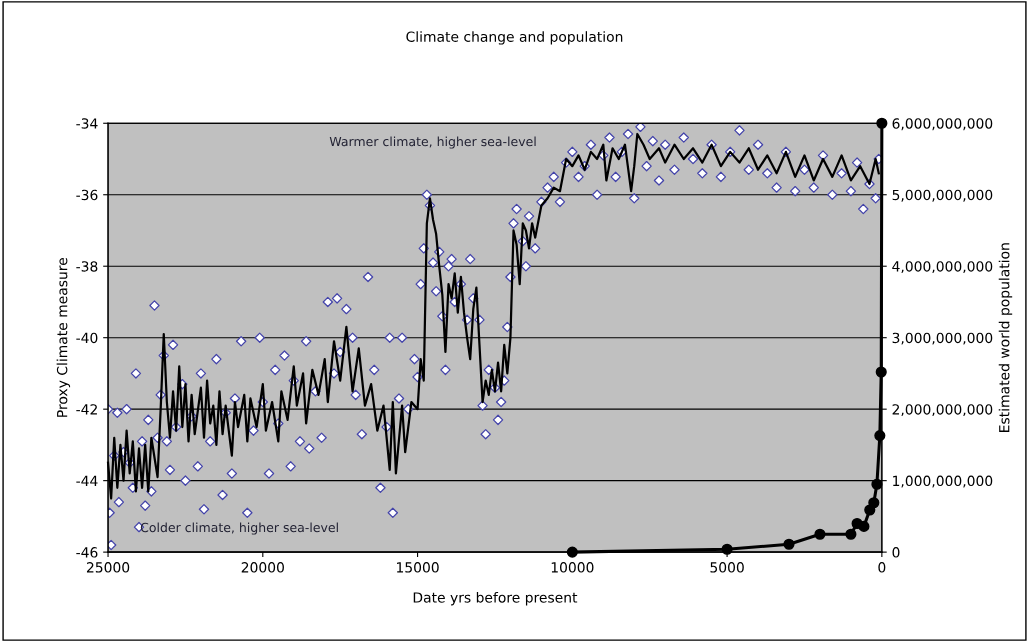 The image size is (1029, 642). Describe the element at coordinates (727, 567) in the screenshot. I see `x-tick-label: 5000` at that location.